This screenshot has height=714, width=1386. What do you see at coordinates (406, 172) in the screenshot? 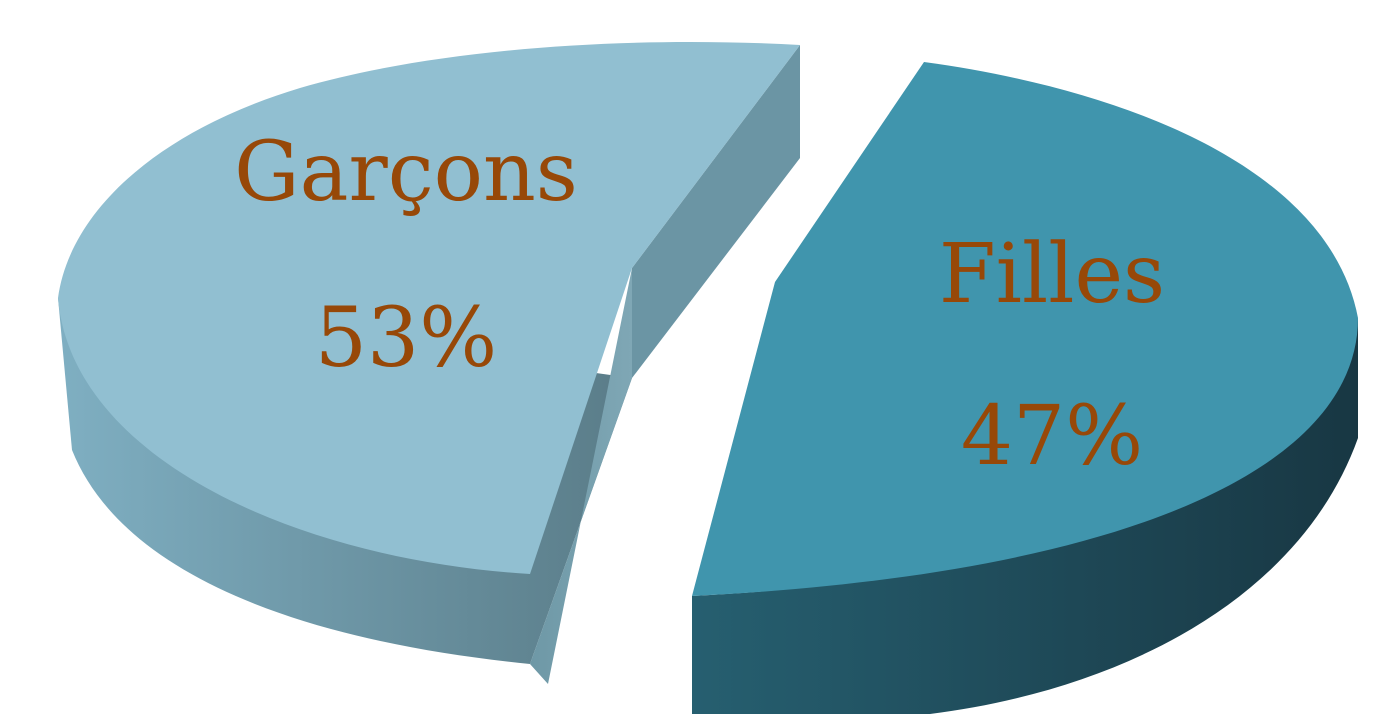
I see `slice-label-garcons-name: Garçons` at bounding box center [406, 172].